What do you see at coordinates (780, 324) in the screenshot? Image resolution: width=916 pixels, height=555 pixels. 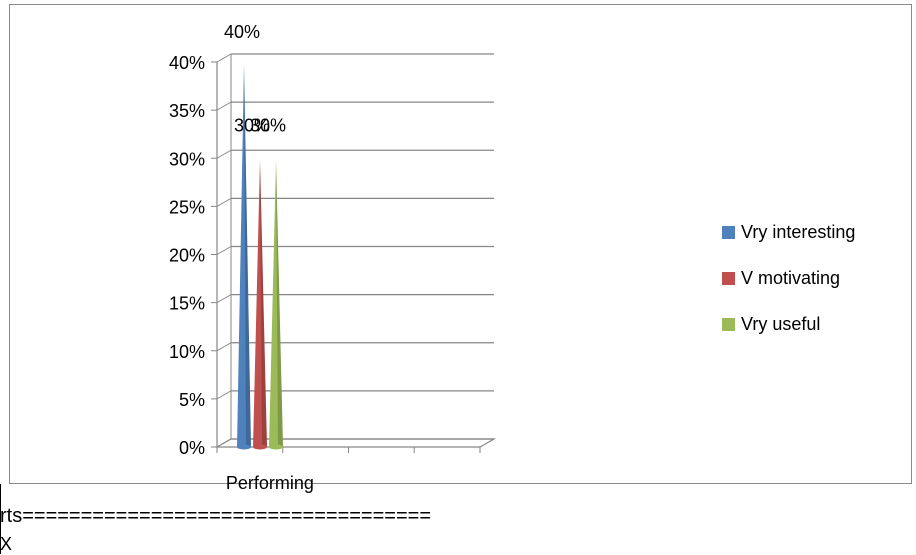 I see `legend-label: Vry useful` at bounding box center [780, 324].